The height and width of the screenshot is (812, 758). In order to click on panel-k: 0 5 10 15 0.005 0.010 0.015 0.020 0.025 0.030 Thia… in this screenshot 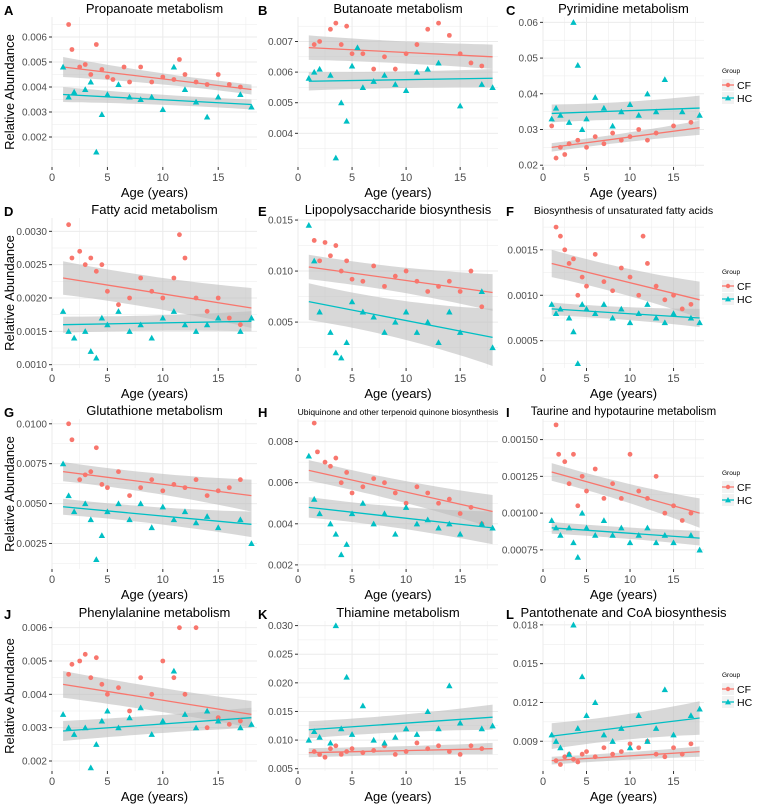, I will do `click(378, 704)`.